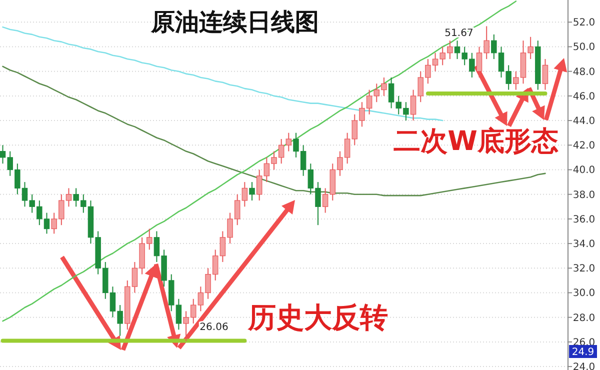 The image size is (600, 370). Describe the element at coordinates (317, 317) in the screenshot. I see `annotation: 历史大反转` at that location.